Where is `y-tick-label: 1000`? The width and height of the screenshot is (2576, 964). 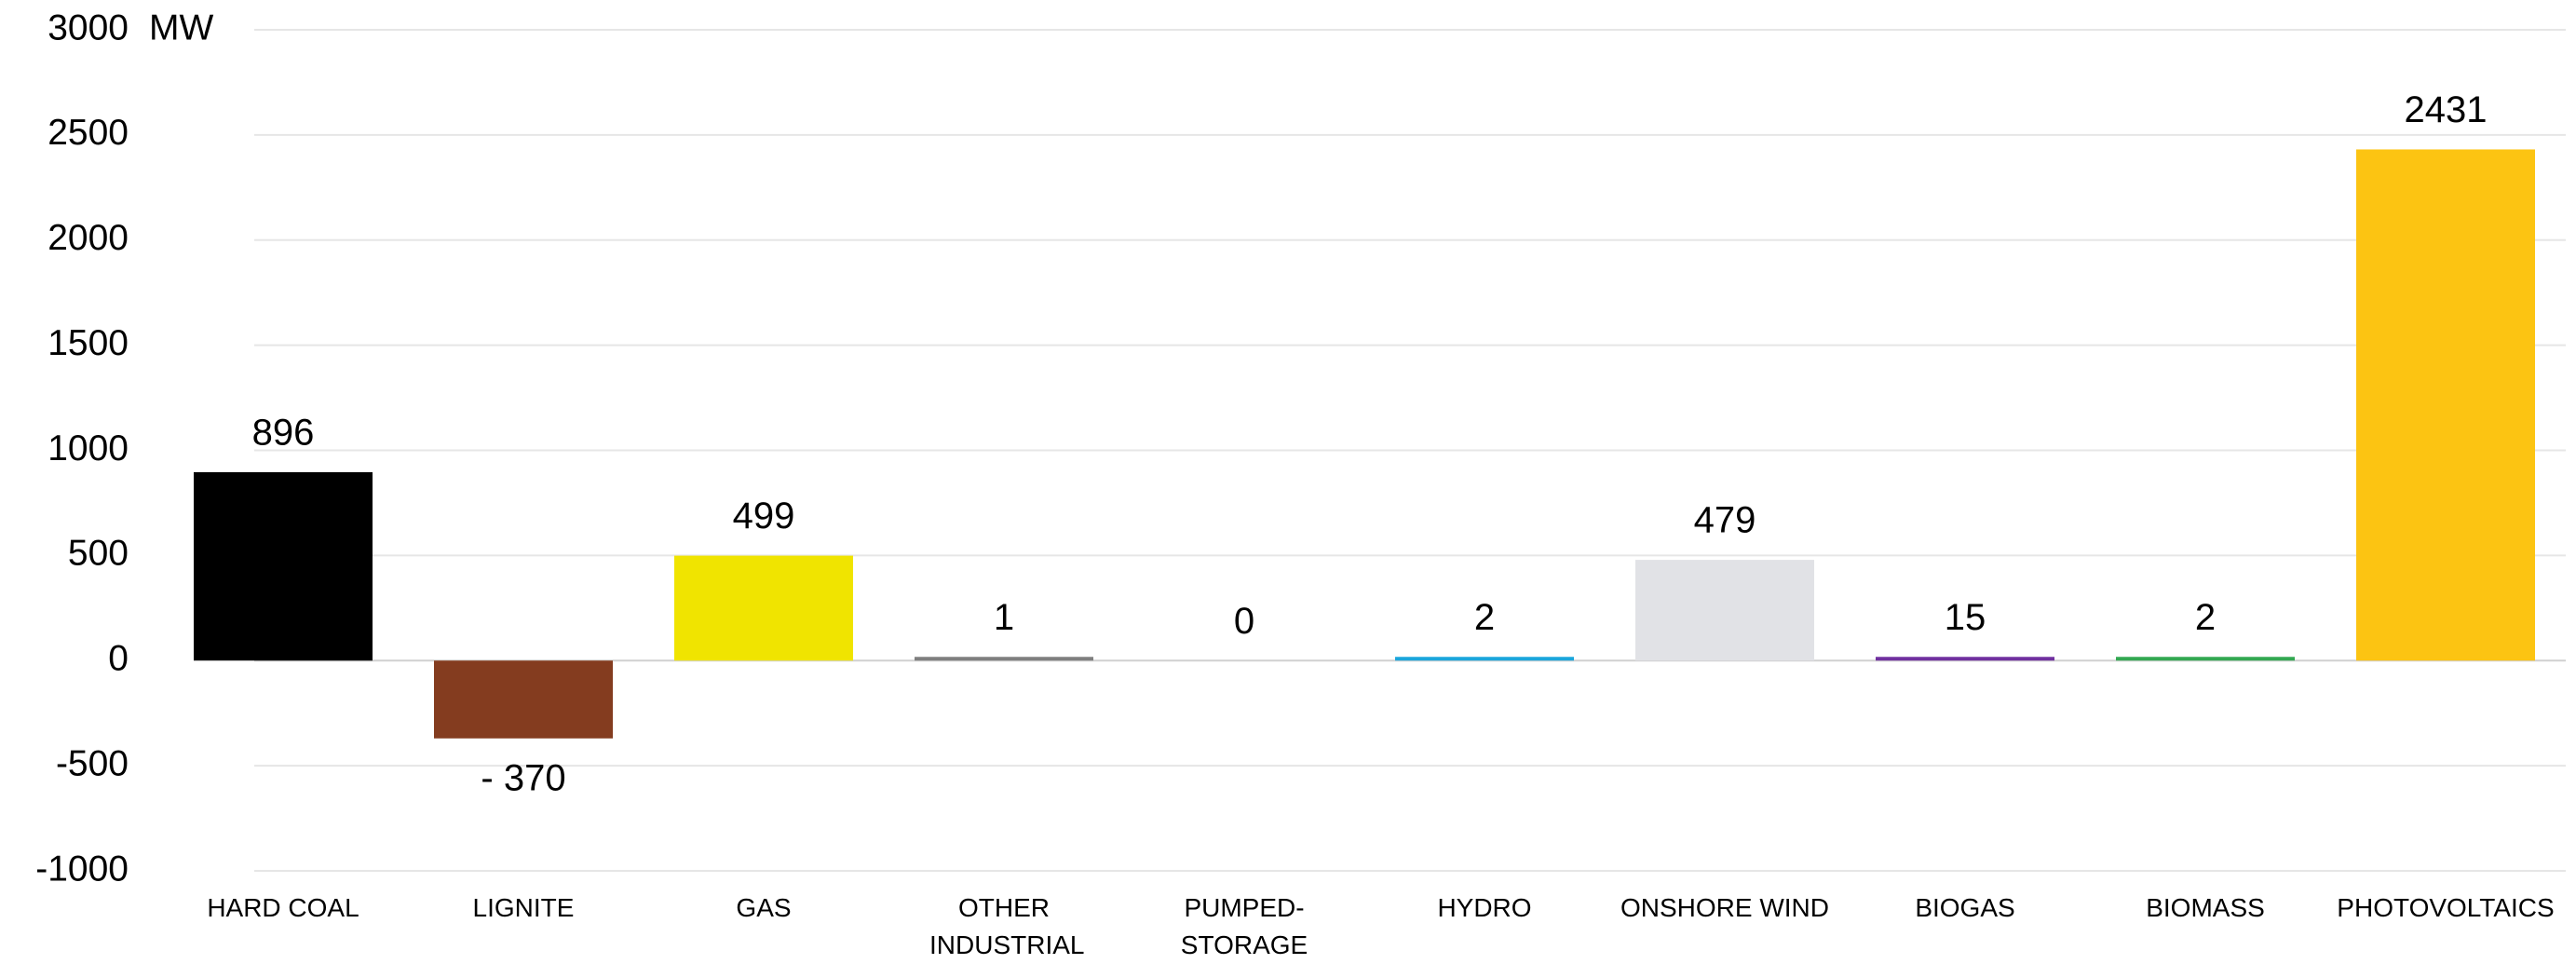 y-tick-label: 1000 is located at coordinates (88, 448).